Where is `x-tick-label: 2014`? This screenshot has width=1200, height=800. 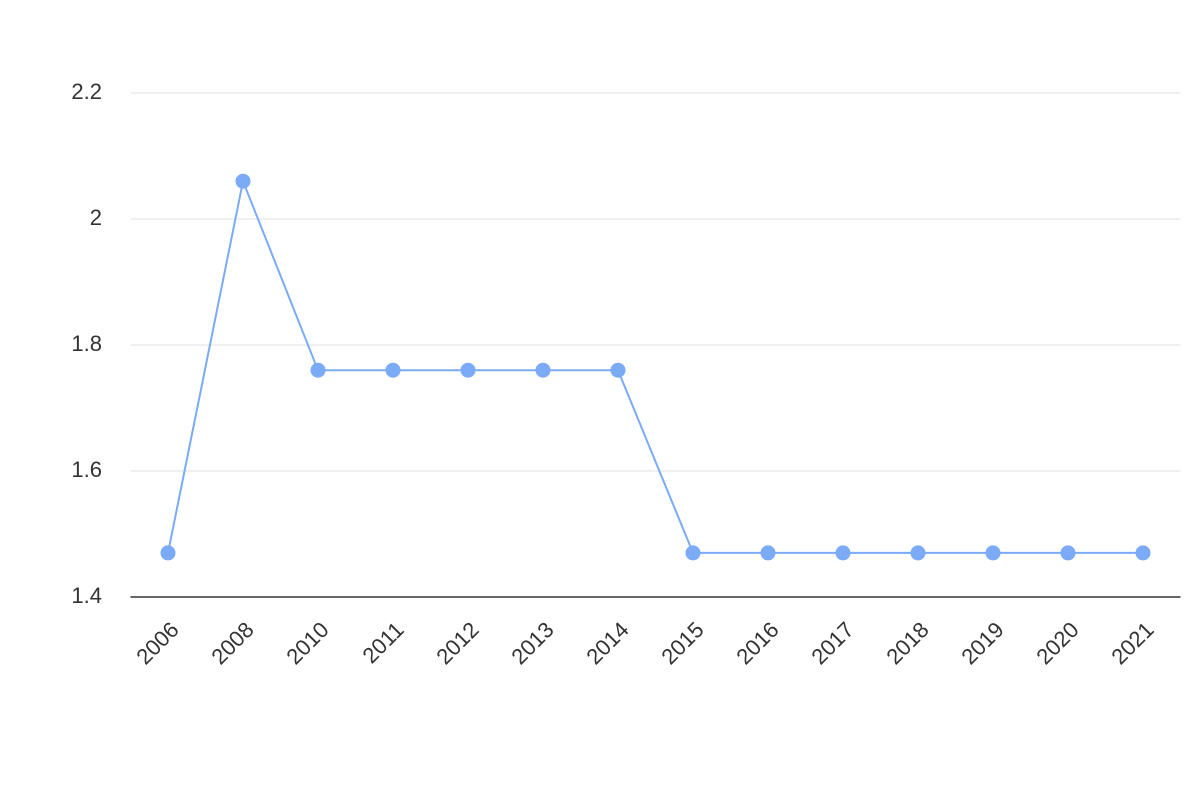
x-tick-label: 2014 is located at coordinates (607, 643).